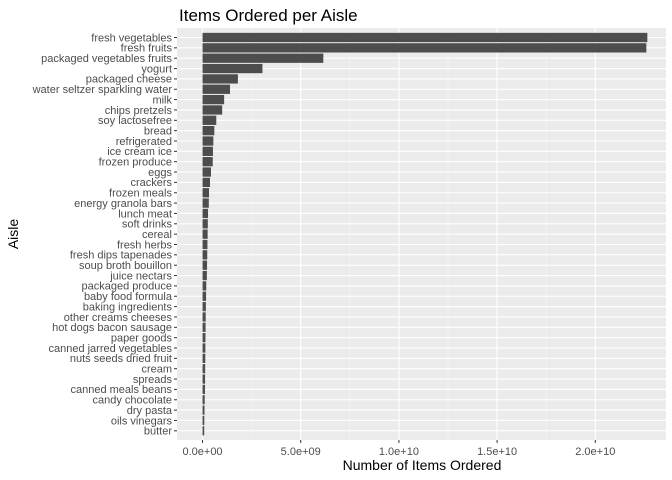 The width and height of the screenshot is (672, 480). Describe the element at coordinates (147, 49) in the screenshot. I see `y-tick-label: fresh fruits` at that location.